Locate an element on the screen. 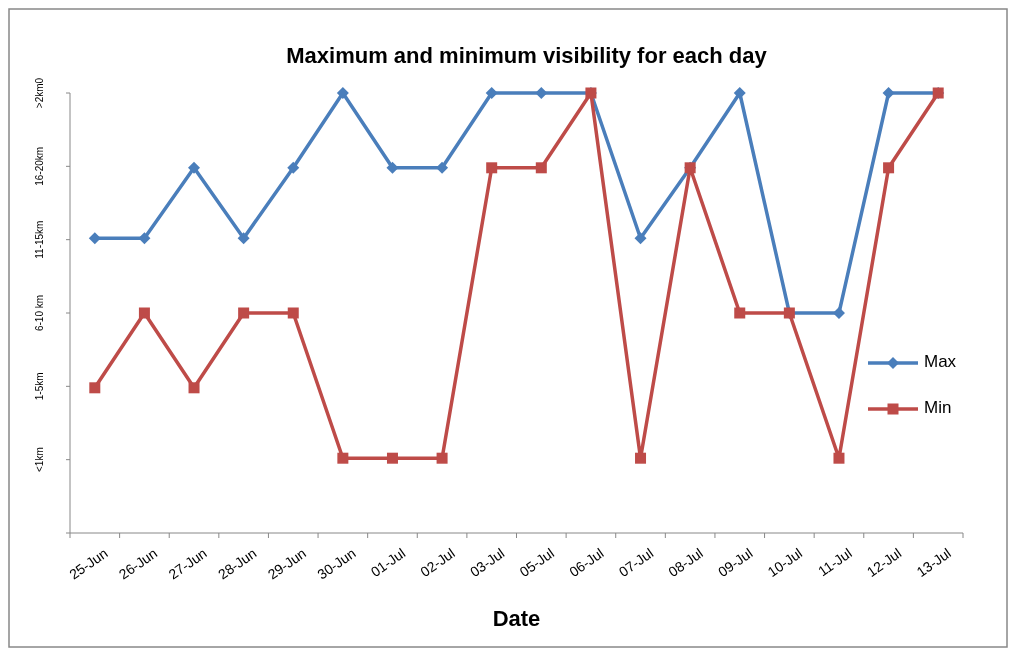 The image size is (1019, 652). text: 11-15km is located at coordinates (39, 239).